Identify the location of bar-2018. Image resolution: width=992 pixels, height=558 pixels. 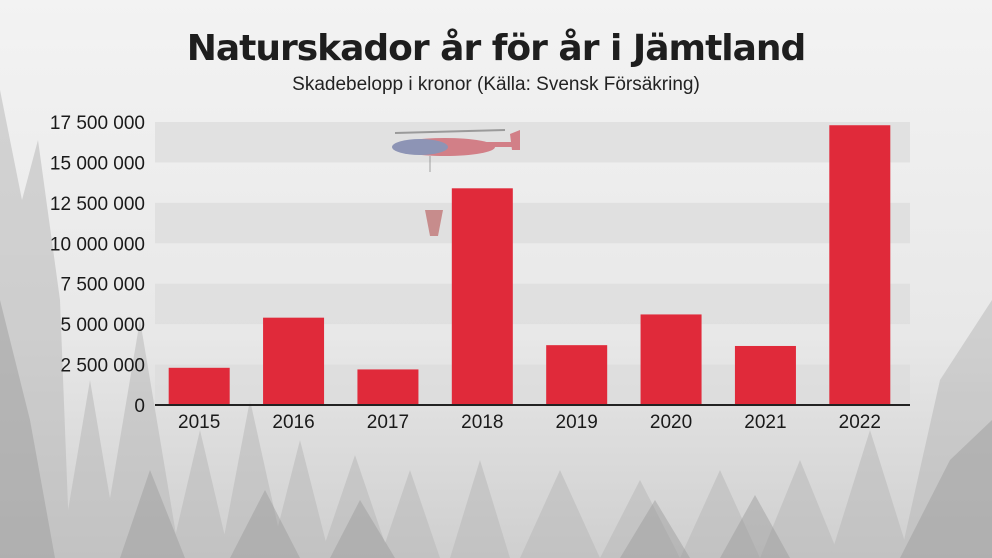
(482, 296).